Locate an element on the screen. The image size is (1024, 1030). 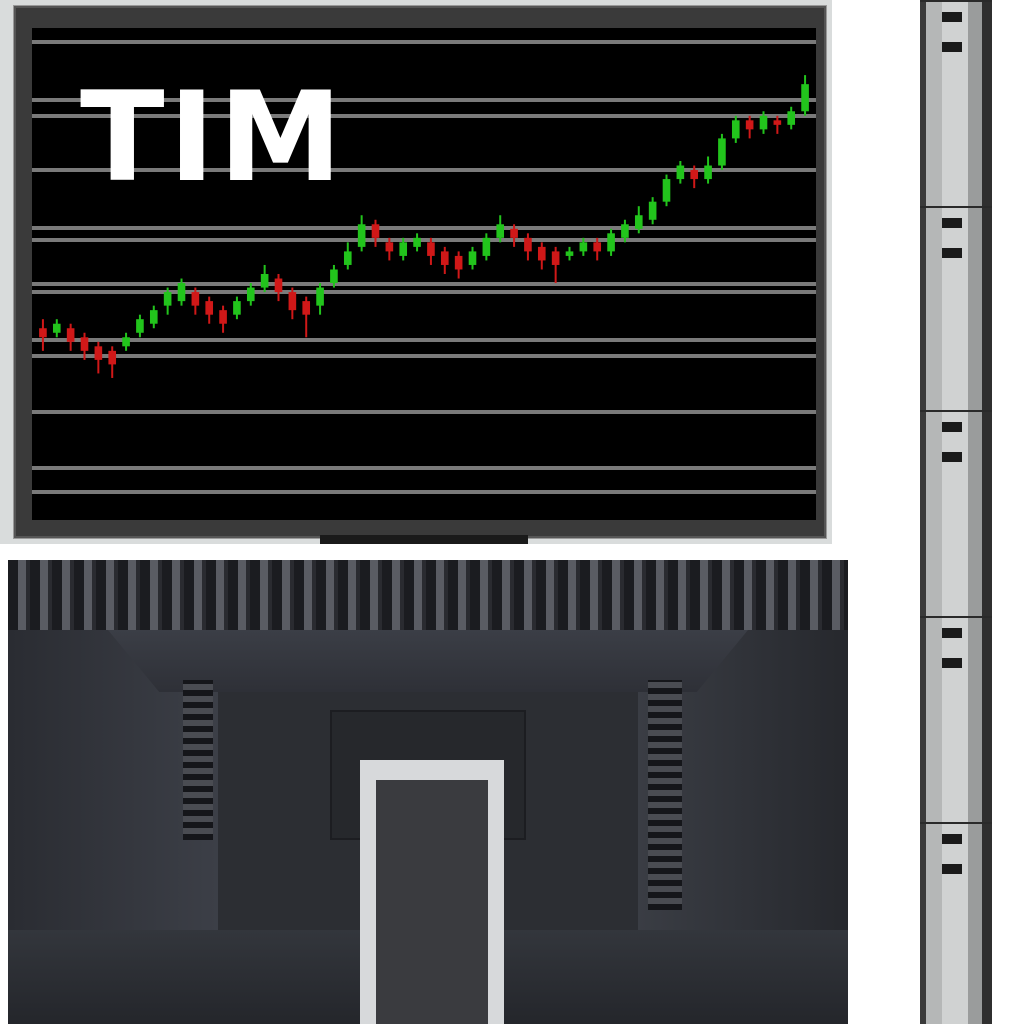
stand-neck is located at coordinates (432, 892).